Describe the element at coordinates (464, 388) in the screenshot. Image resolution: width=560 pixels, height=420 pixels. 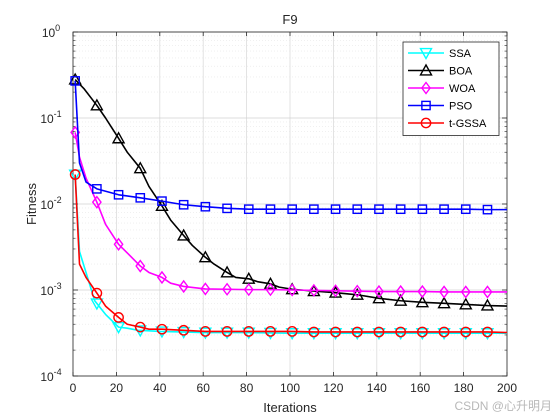
I see `x-tick-label: 180` at that location.